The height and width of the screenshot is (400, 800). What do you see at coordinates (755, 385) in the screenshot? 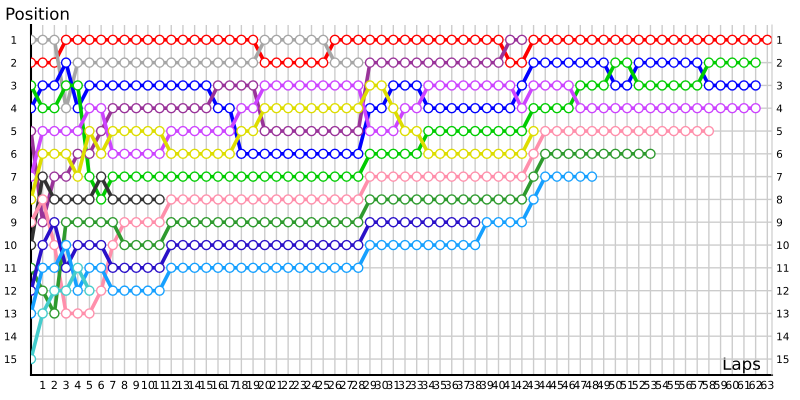
I see `x-tick-label: 62` at bounding box center [755, 385].